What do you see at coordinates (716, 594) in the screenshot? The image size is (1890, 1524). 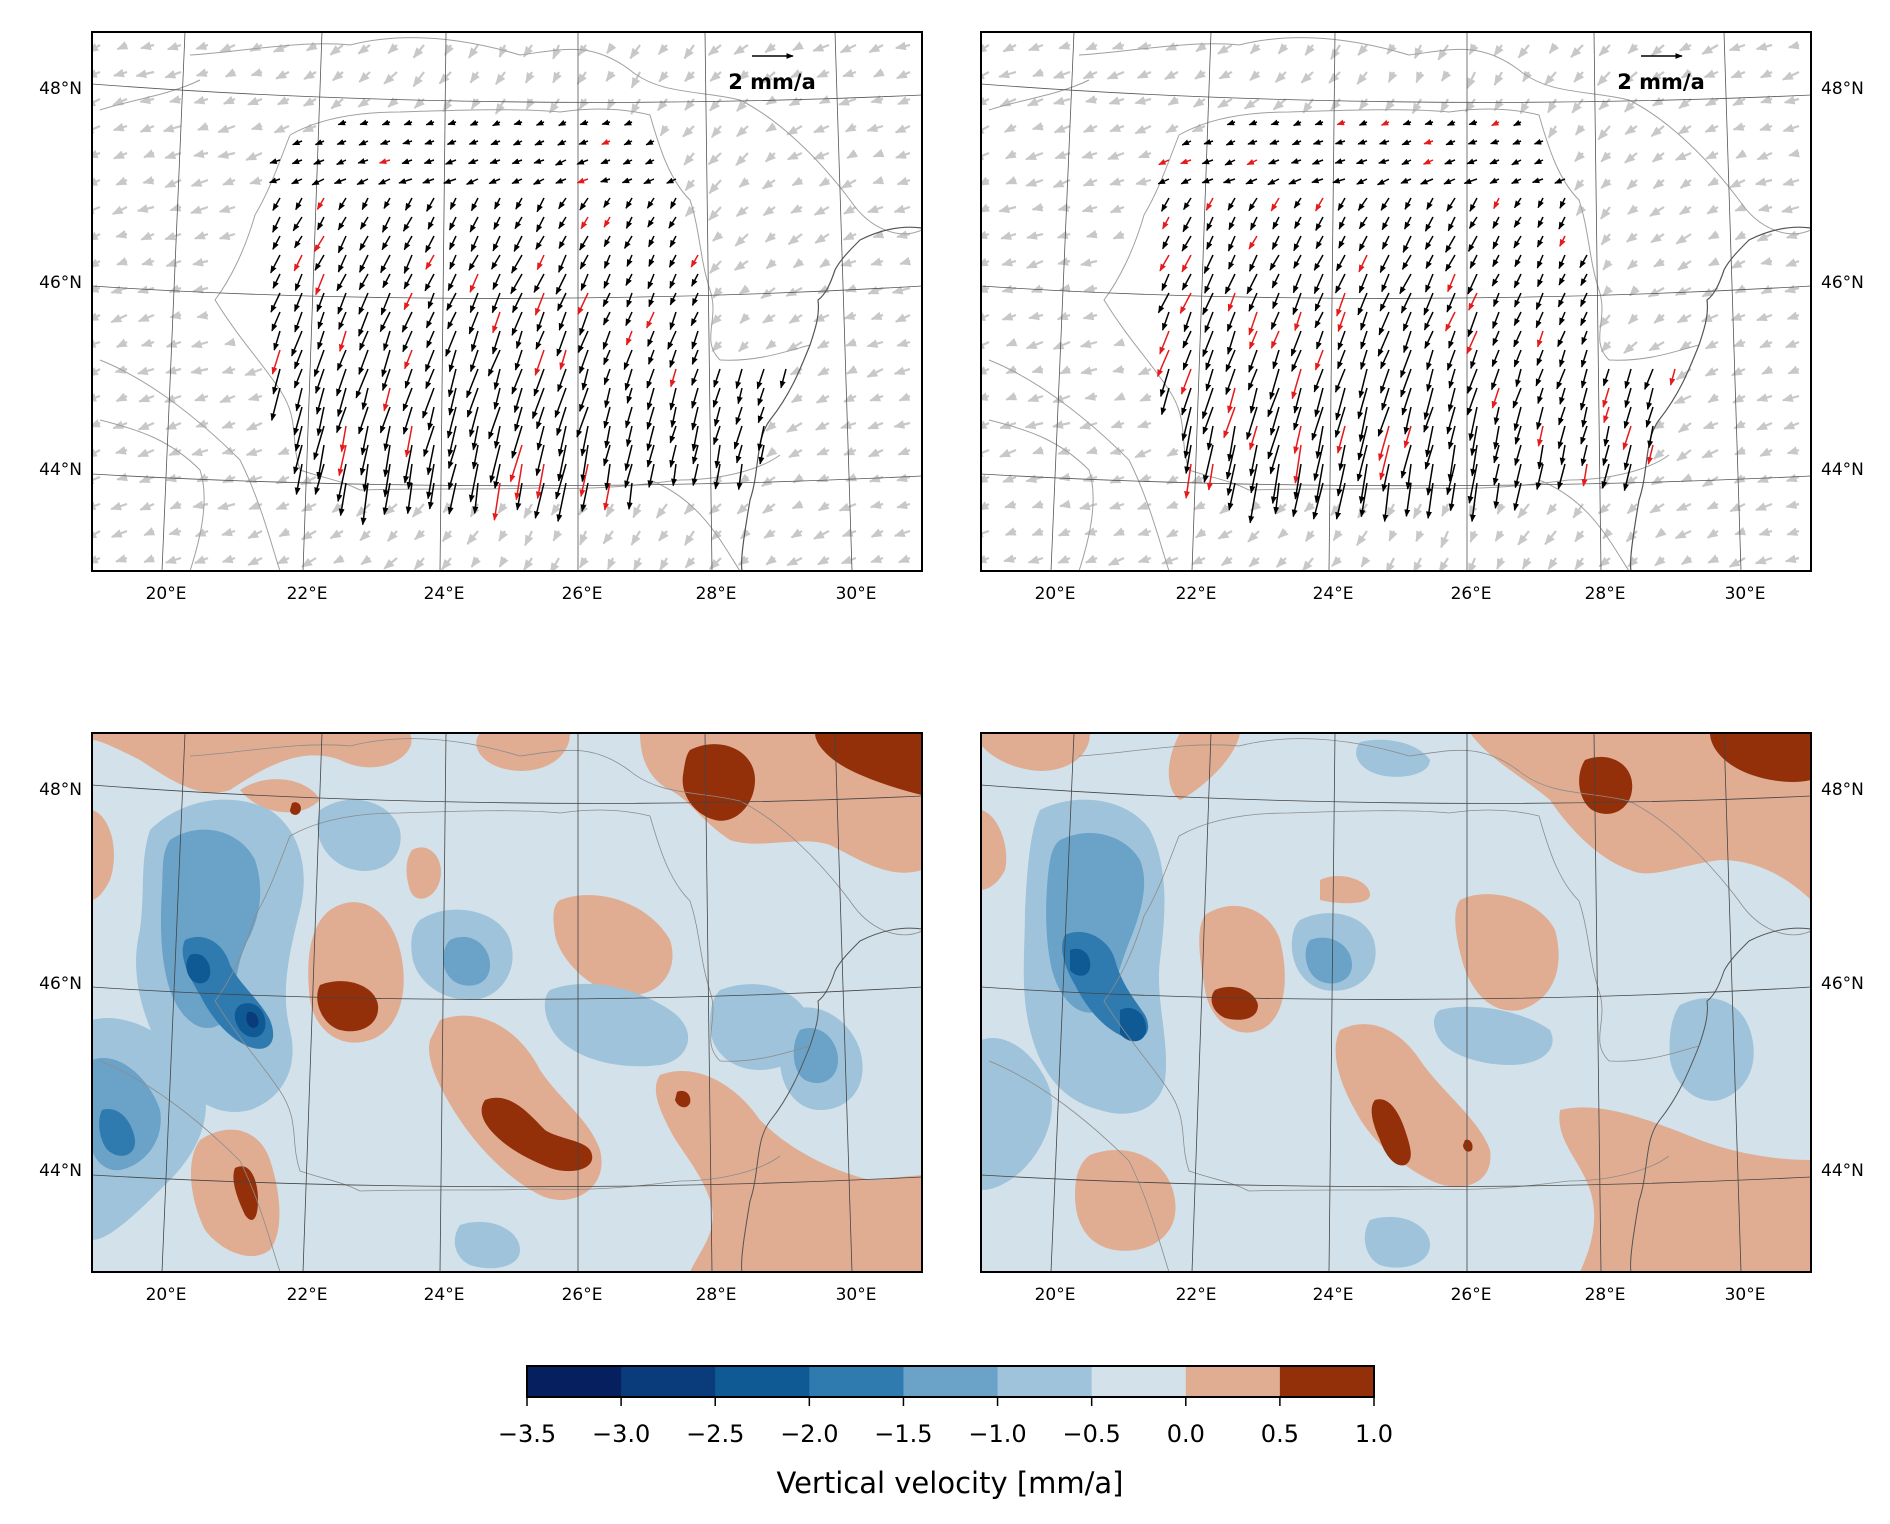 I see `lon-tick-label: 28°E` at bounding box center [716, 594].